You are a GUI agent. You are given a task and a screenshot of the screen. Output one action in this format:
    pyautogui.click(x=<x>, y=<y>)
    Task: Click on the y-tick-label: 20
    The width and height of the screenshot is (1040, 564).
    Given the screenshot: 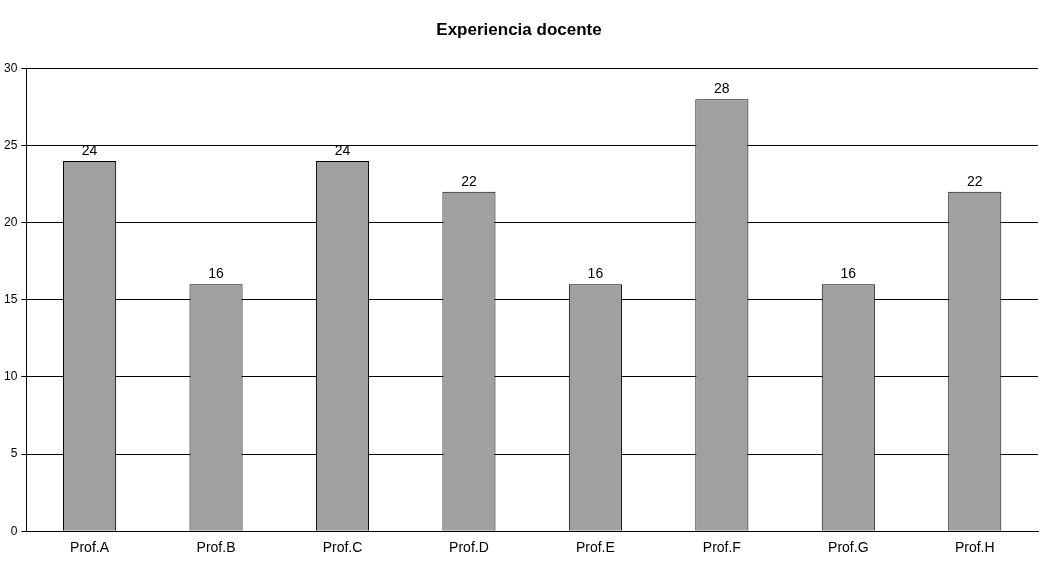 What is the action you would take?
    pyautogui.click(x=10, y=221)
    